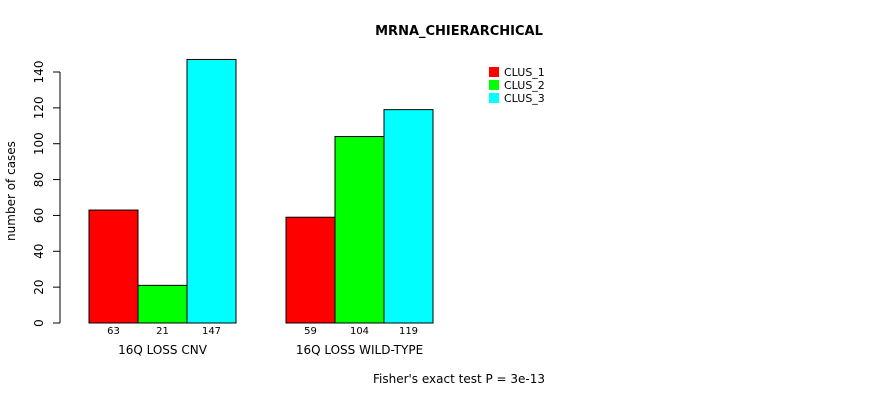  What do you see at coordinates (113, 331) in the screenshot?
I see `data-label: 63` at bounding box center [113, 331].